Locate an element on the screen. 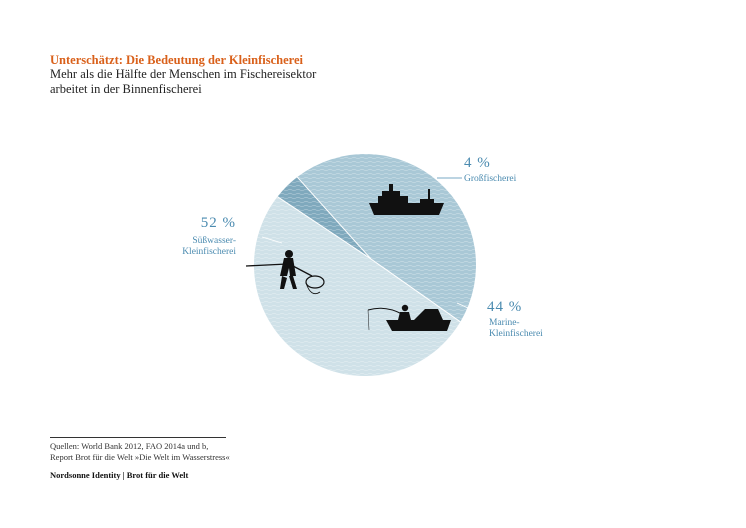 The height and width of the screenshot is (528, 746). value-label-freshwater: 52 % is located at coordinates (218, 223).